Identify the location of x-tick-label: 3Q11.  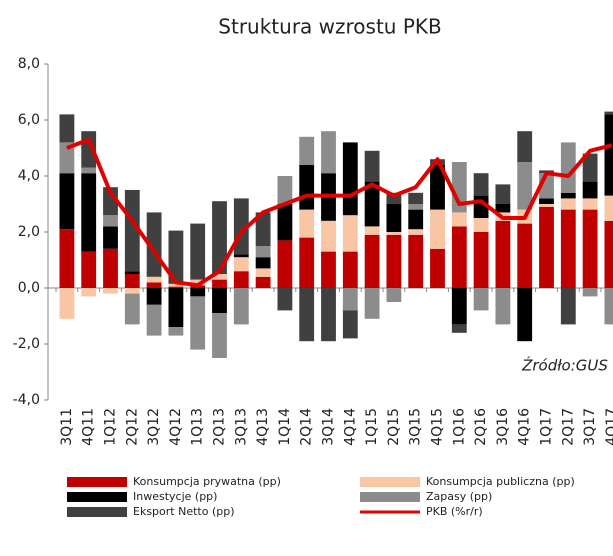
(67, 427).